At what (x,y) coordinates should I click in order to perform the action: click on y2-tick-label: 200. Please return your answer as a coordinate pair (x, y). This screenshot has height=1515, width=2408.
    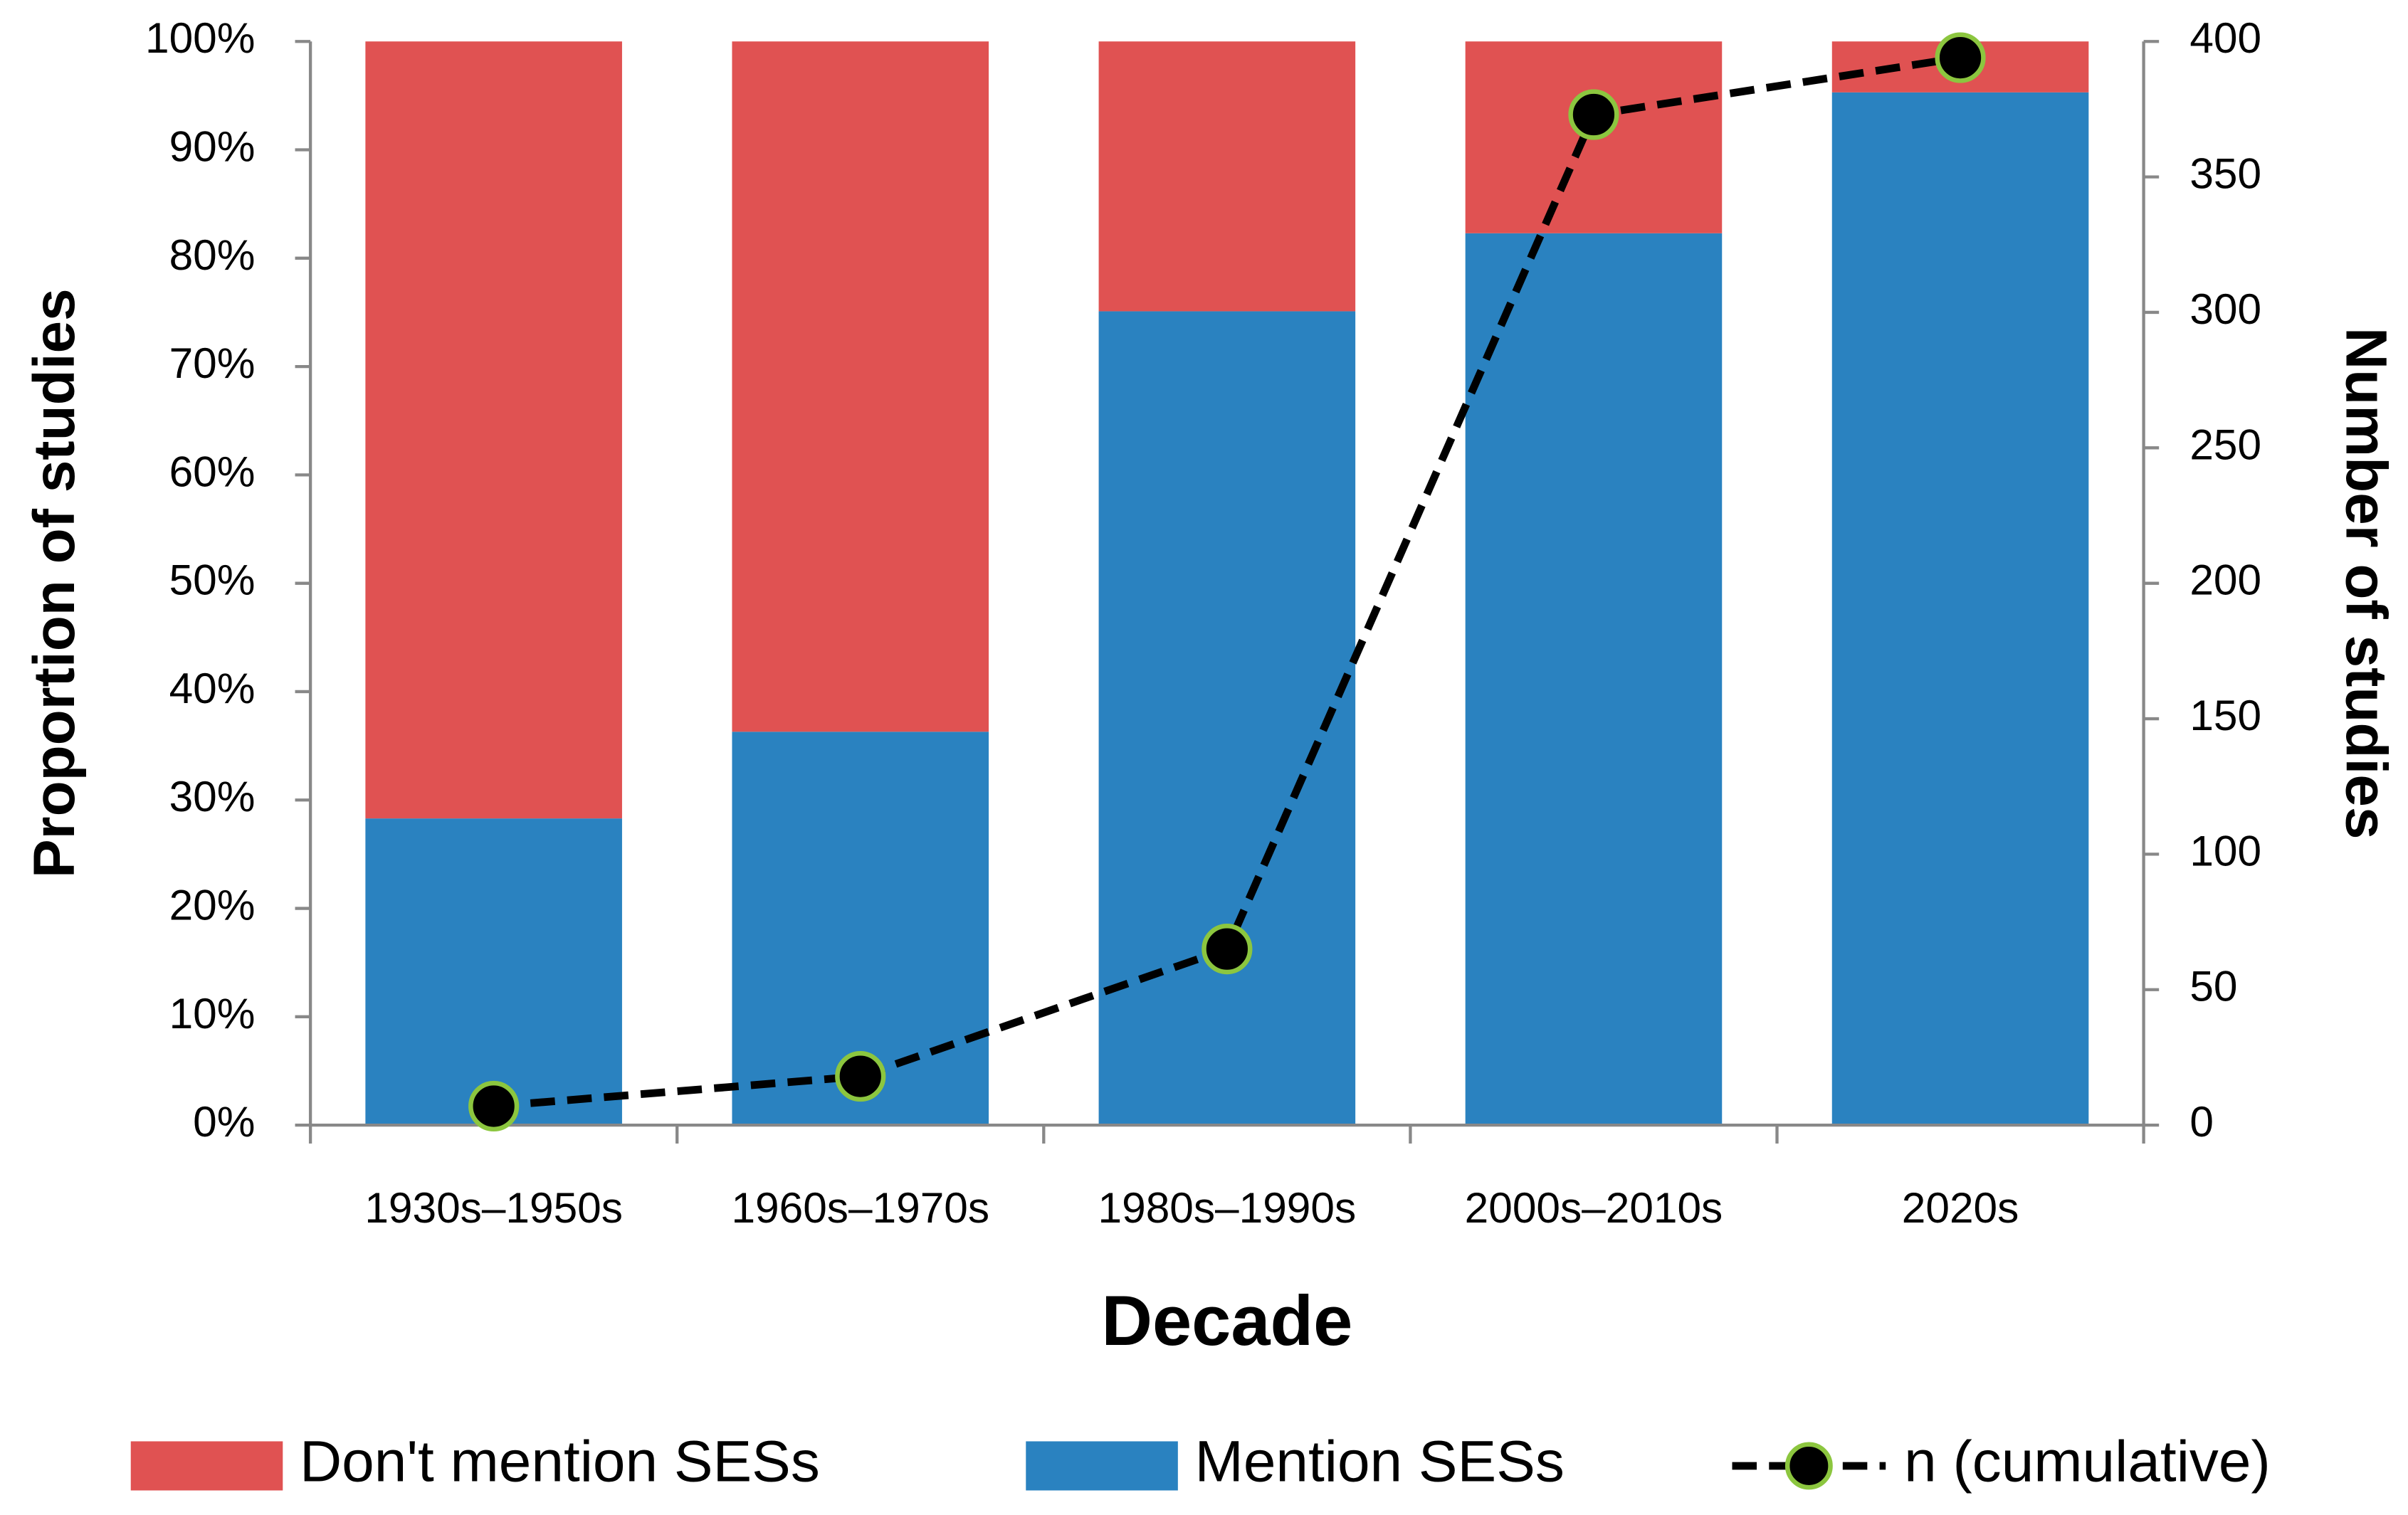
    Looking at the image, I should click on (2225, 580).